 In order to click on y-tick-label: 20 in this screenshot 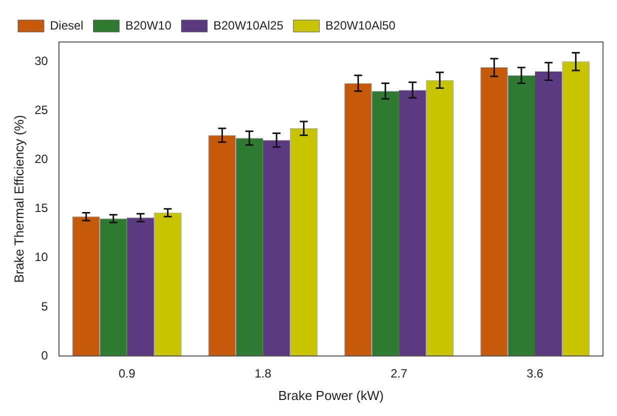, I will do `click(41, 159)`.